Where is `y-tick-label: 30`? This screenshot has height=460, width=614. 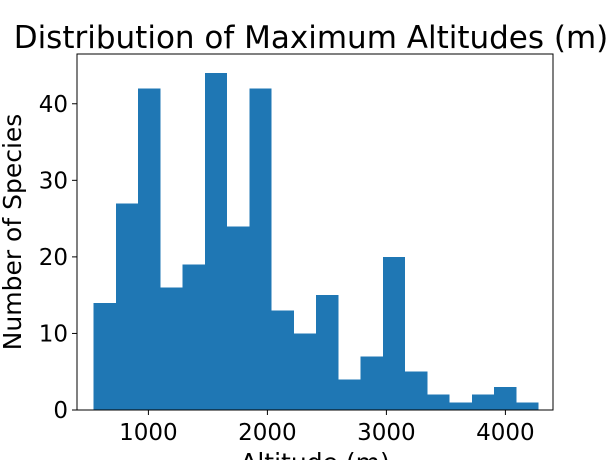 y-tick-label: 30 is located at coordinates (53, 181).